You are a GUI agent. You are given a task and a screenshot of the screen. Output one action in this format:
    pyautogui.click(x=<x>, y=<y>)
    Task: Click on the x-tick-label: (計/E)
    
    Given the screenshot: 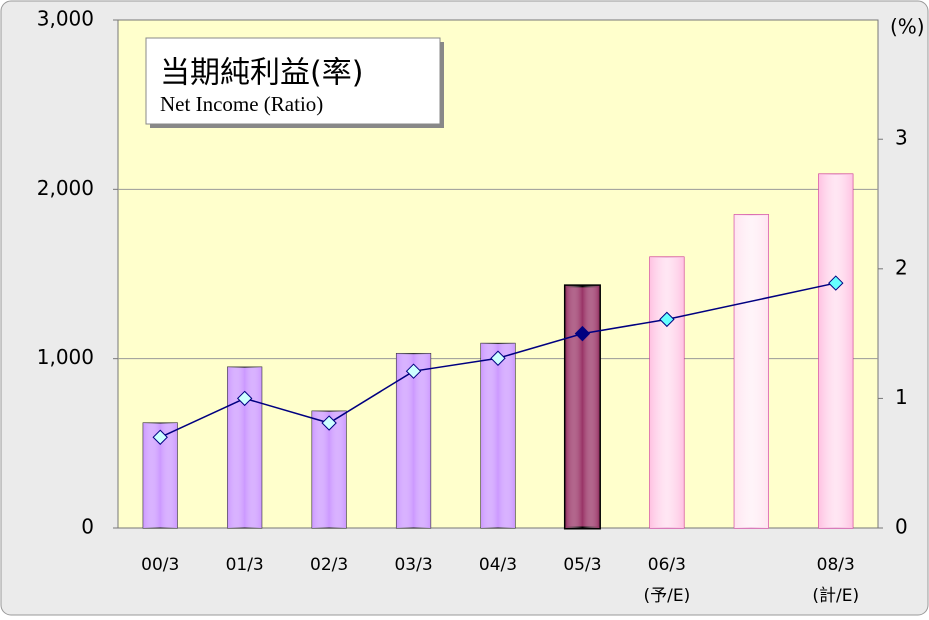 What is the action you would take?
    pyautogui.click(x=835, y=596)
    